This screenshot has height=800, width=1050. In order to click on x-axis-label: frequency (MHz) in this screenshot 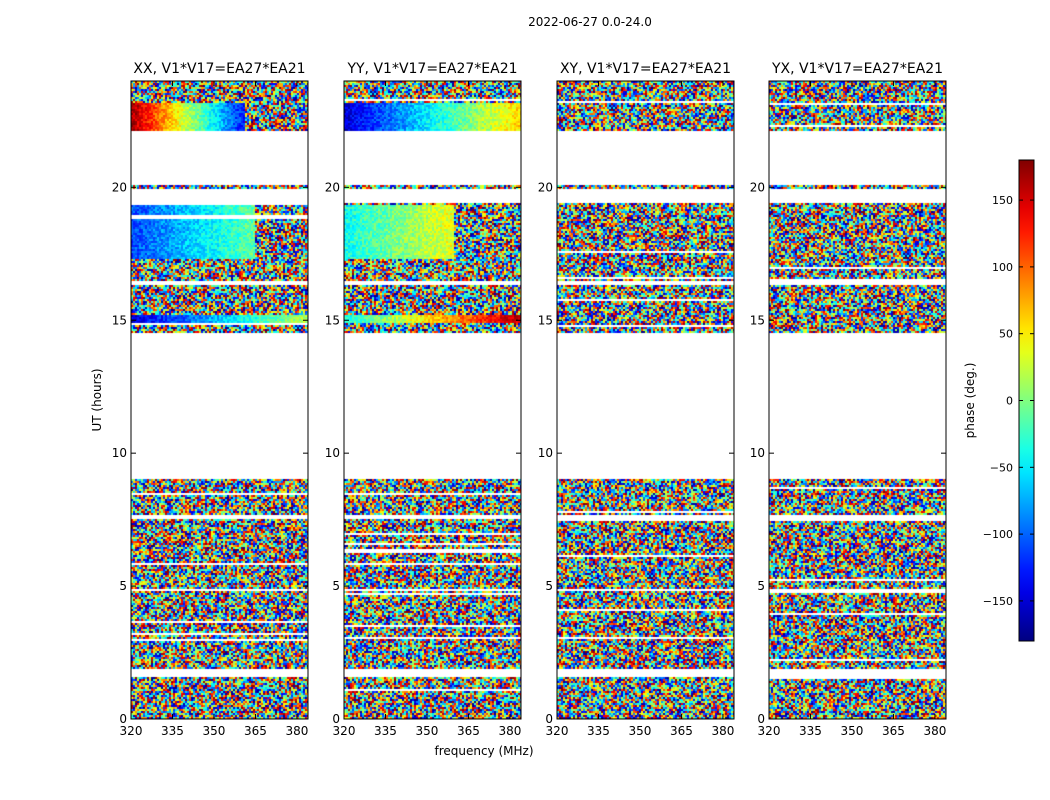, I will do `click(483, 751)`.